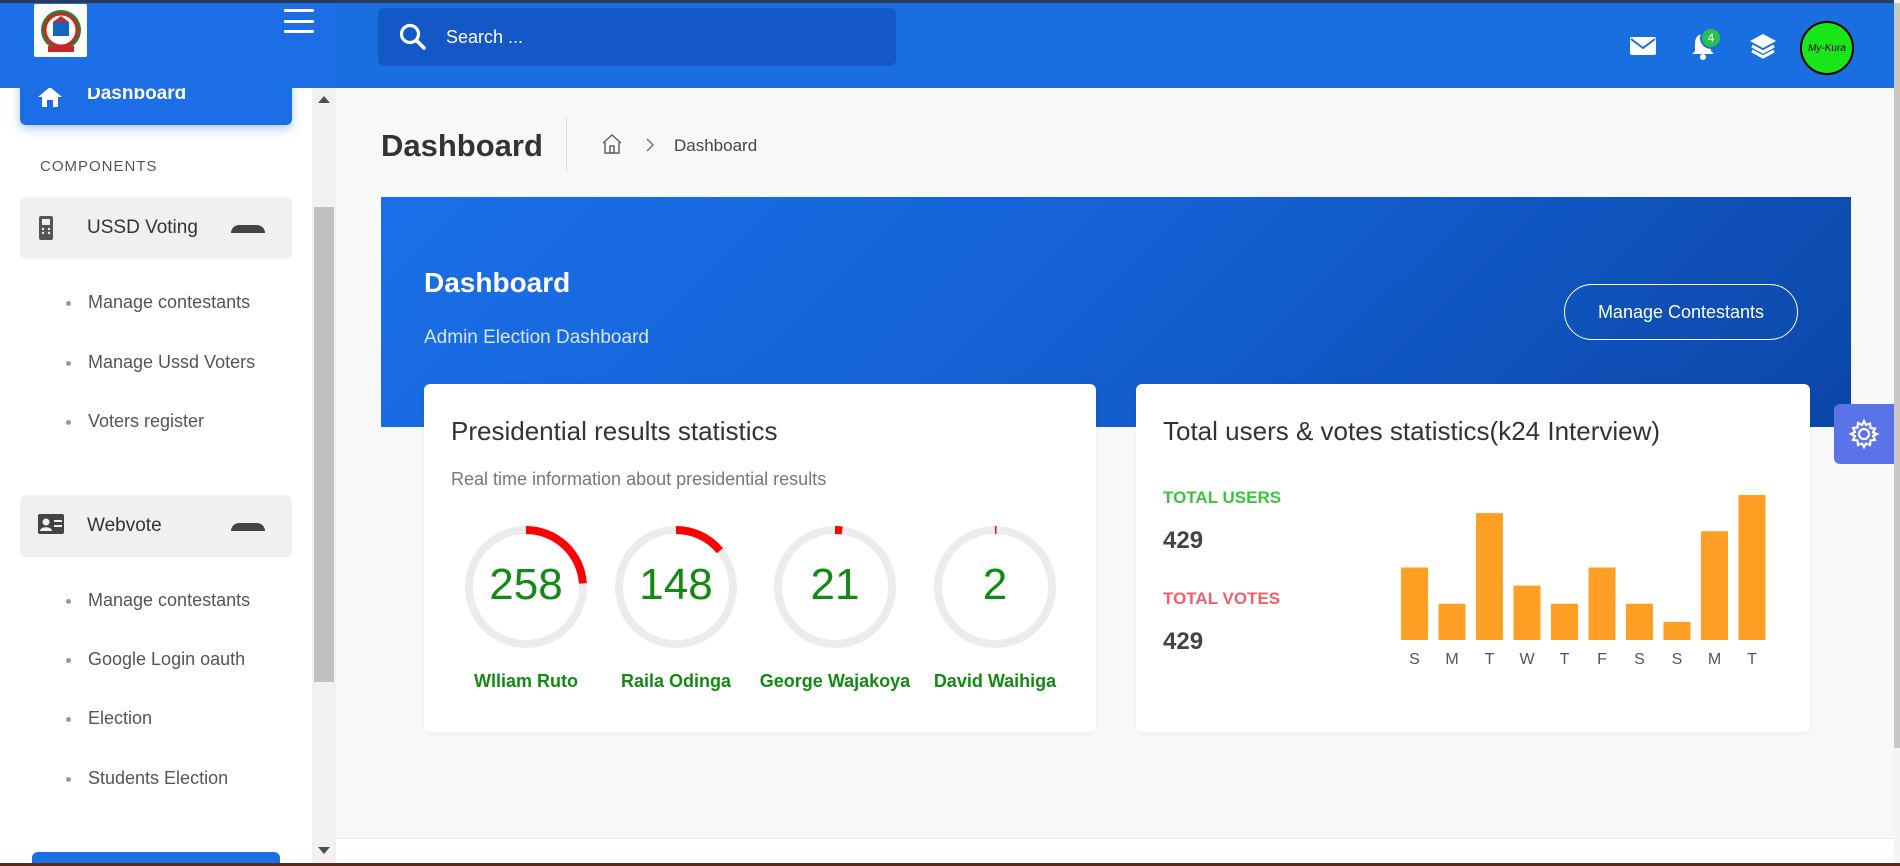 The height and width of the screenshot is (866, 1900). What do you see at coordinates (324, 99) in the screenshot?
I see `scroll-up-arrow-icon` at bounding box center [324, 99].